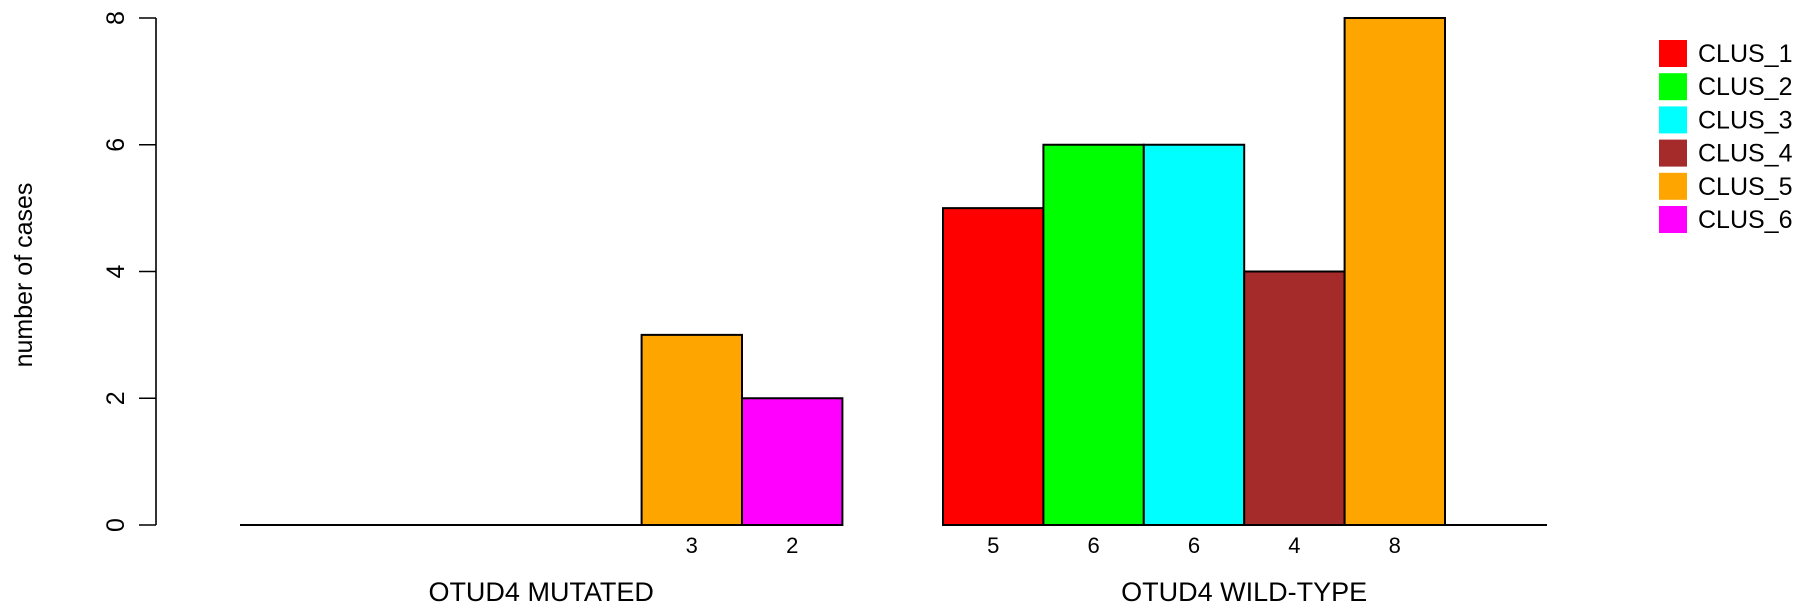 This screenshot has width=1817, height=608. Describe the element at coordinates (116, 18) in the screenshot. I see `y-tick-label: 8` at that location.